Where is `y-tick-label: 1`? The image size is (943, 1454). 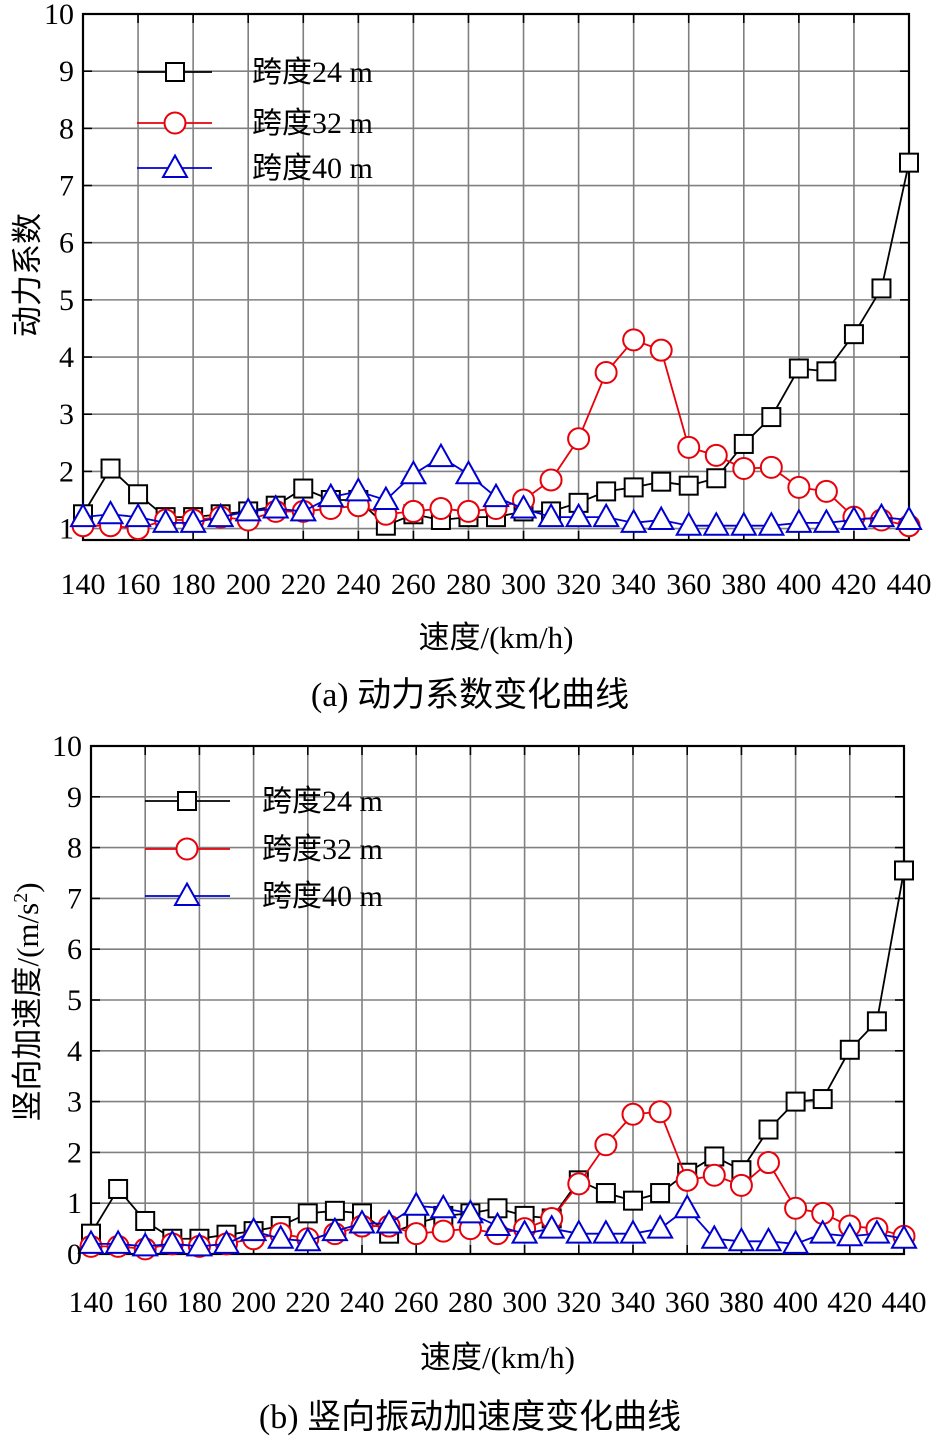 y-tick-label: 1 is located at coordinates (74, 1203).